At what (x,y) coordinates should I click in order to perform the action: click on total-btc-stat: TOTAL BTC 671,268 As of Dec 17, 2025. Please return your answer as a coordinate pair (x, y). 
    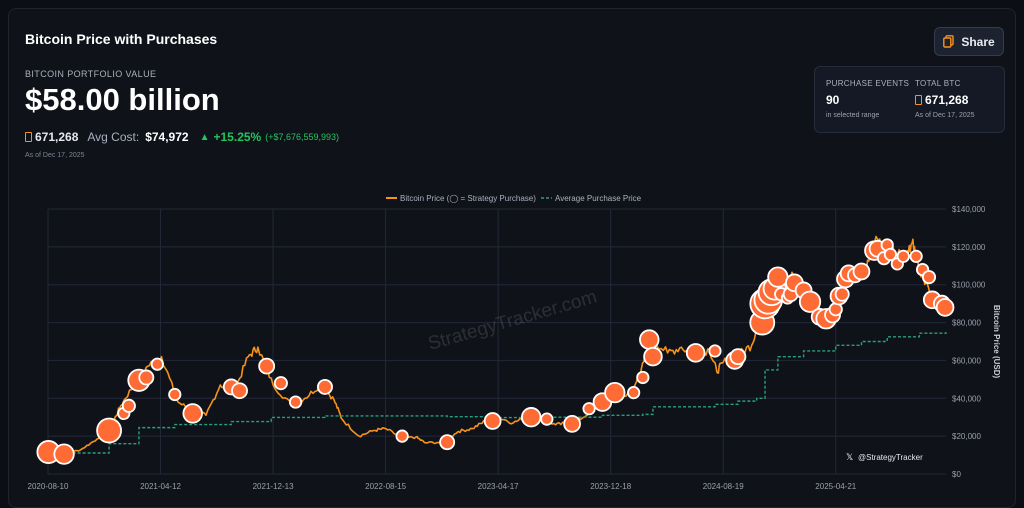
    Looking at the image, I should click on (945, 99).